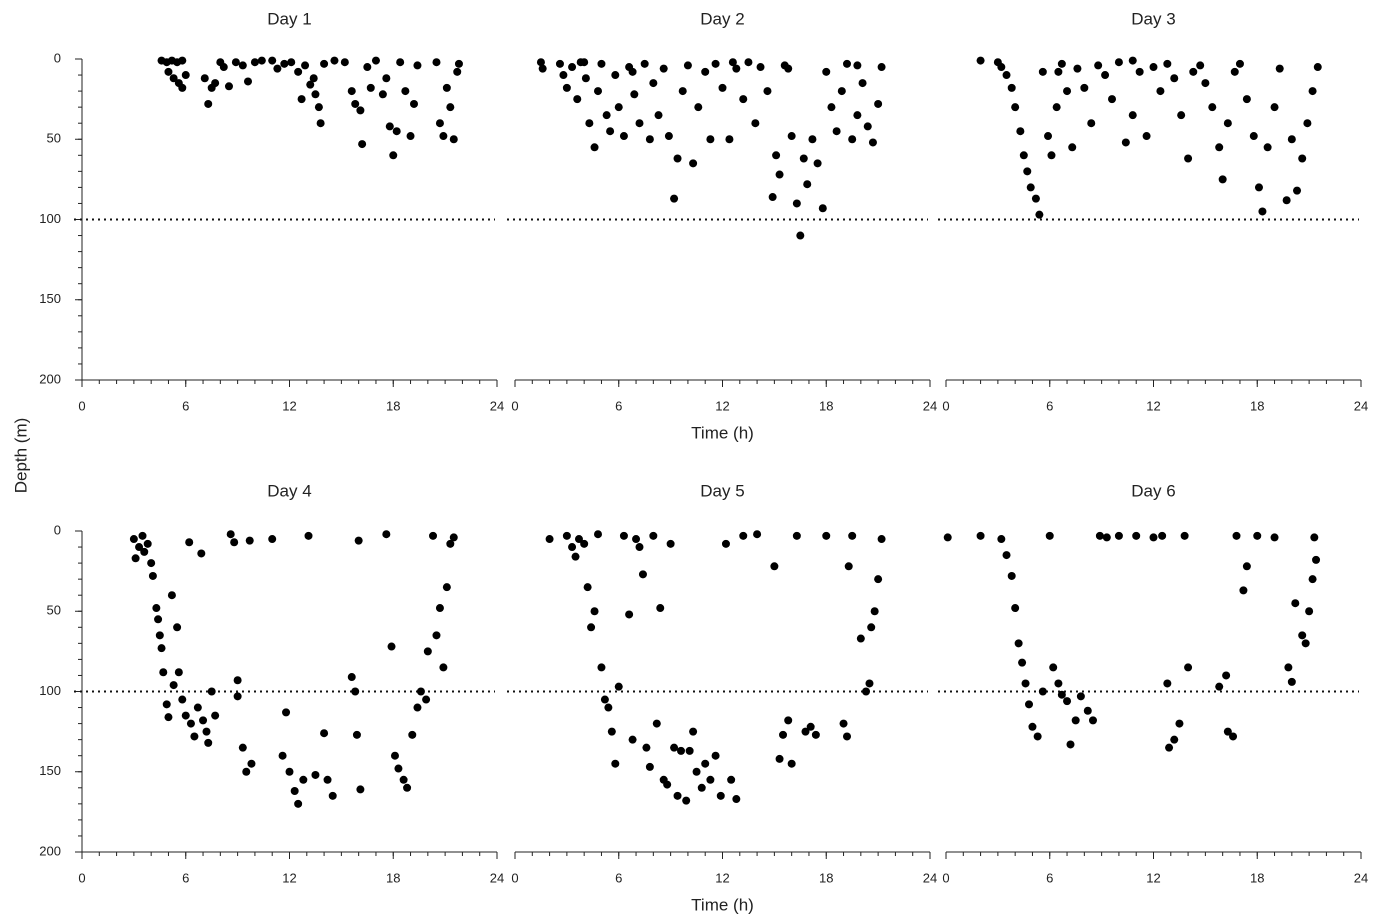 Image resolution: width=1380 pixels, height=923 pixels. What do you see at coordinates (81, 405) in the screenshot?
I see `x-tick-label: 0` at bounding box center [81, 405].